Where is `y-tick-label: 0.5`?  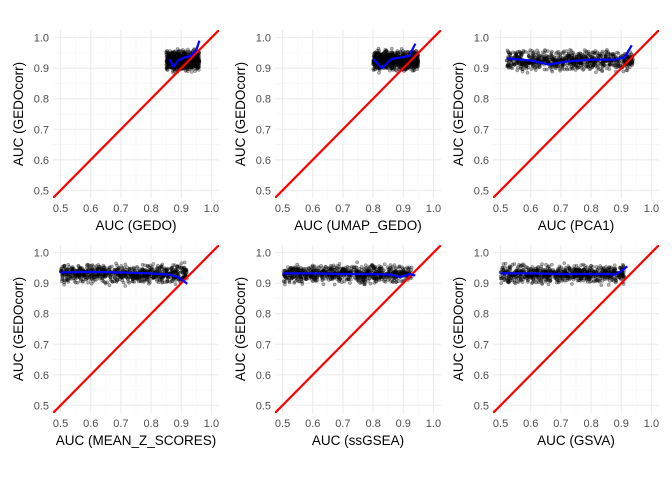 y-tick-label: 0.5 is located at coordinates (41, 406).